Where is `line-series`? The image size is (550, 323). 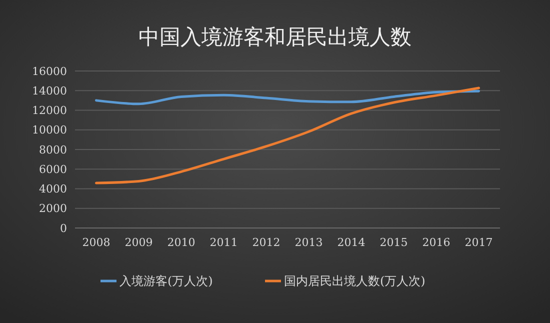 line-series is located at coordinates (287, 98).